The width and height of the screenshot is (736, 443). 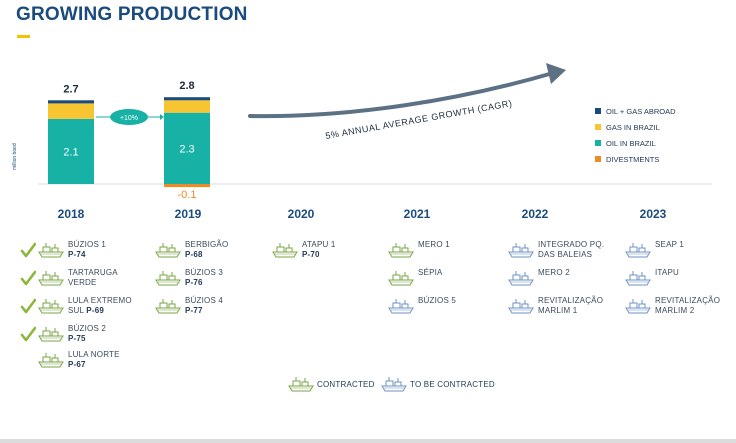 What do you see at coordinates (571, 250) in the screenshot?
I see `project-name: INTEGRADO PQ. DAS BALEIAS` at bounding box center [571, 250].